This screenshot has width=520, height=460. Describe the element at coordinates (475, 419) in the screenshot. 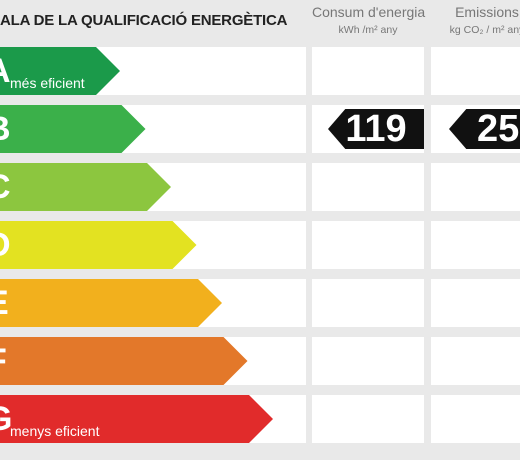

I see `emissions-cell-g` at that location.